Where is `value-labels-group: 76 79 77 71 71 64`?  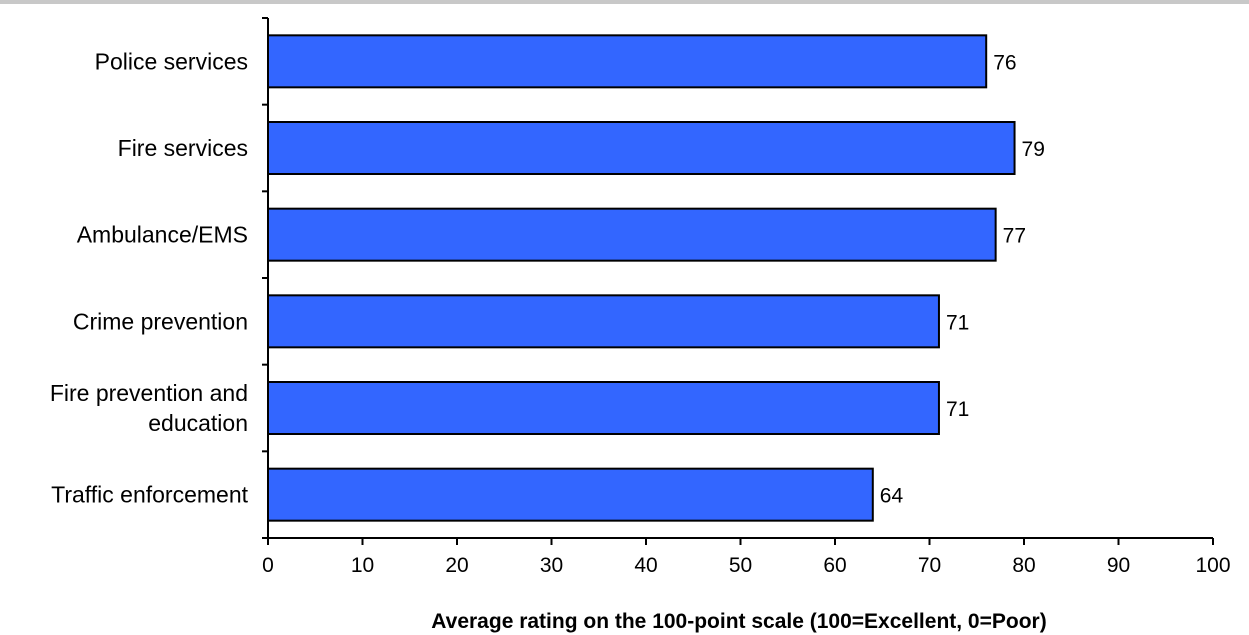 value-labels-group: 76 79 77 71 71 64 is located at coordinates (962, 279).